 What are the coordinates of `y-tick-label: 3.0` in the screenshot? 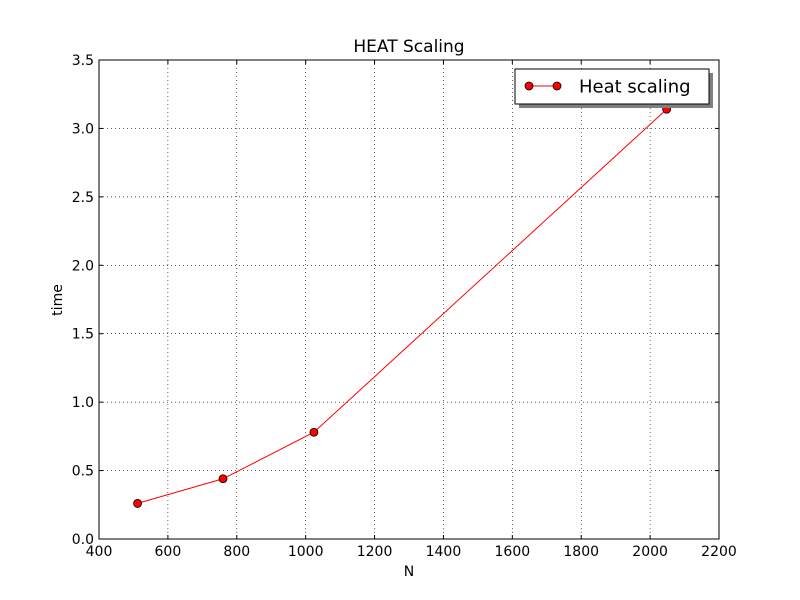 It's located at (83, 129).